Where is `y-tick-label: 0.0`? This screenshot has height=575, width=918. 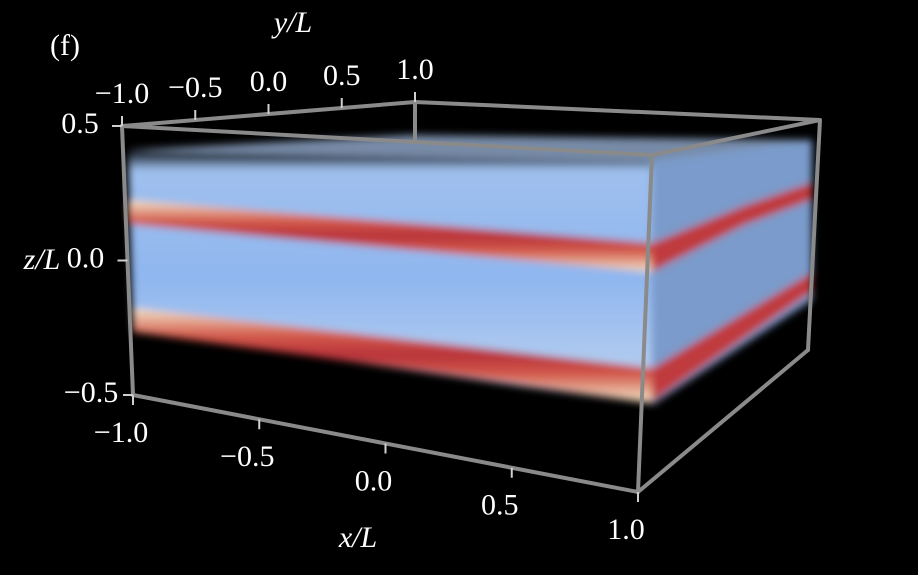 y-tick-label: 0.0 is located at coordinates (269, 81).